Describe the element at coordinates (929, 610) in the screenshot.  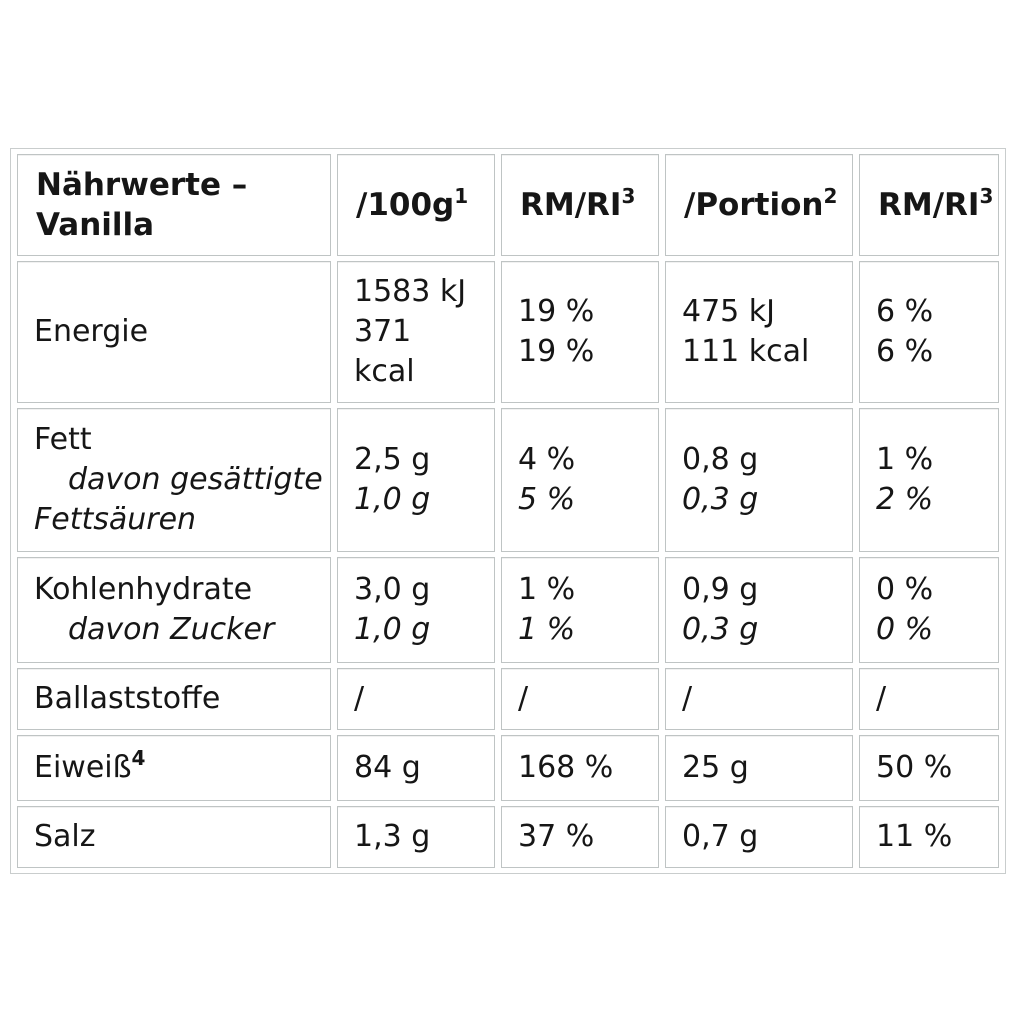
I see `cell-kohlenhydrate-rmri-portion: 0 % 0 %` at that location.